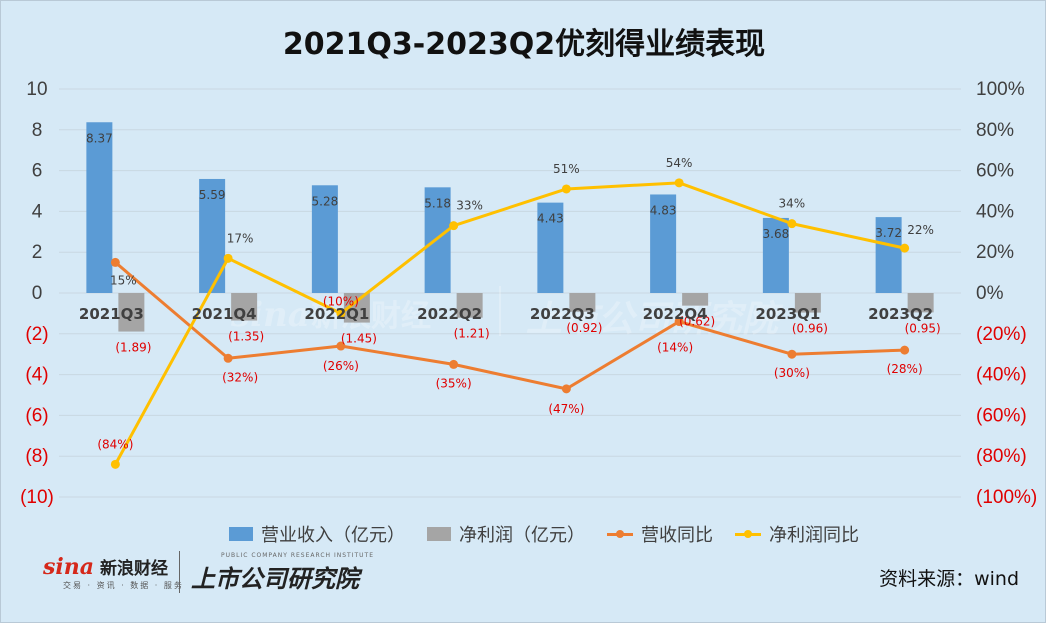 The height and width of the screenshot is (624, 1046). Describe the element at coordinates (341, 301) in the screenshot. I see `line-data-label-3: (10%)` at that location.